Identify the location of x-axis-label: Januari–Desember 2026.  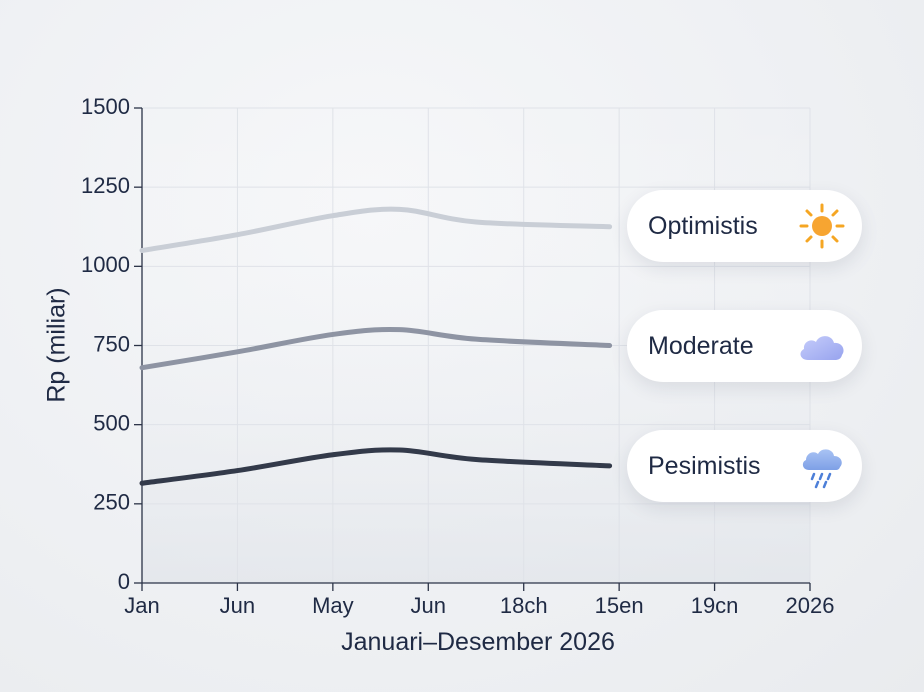
(478, 642).